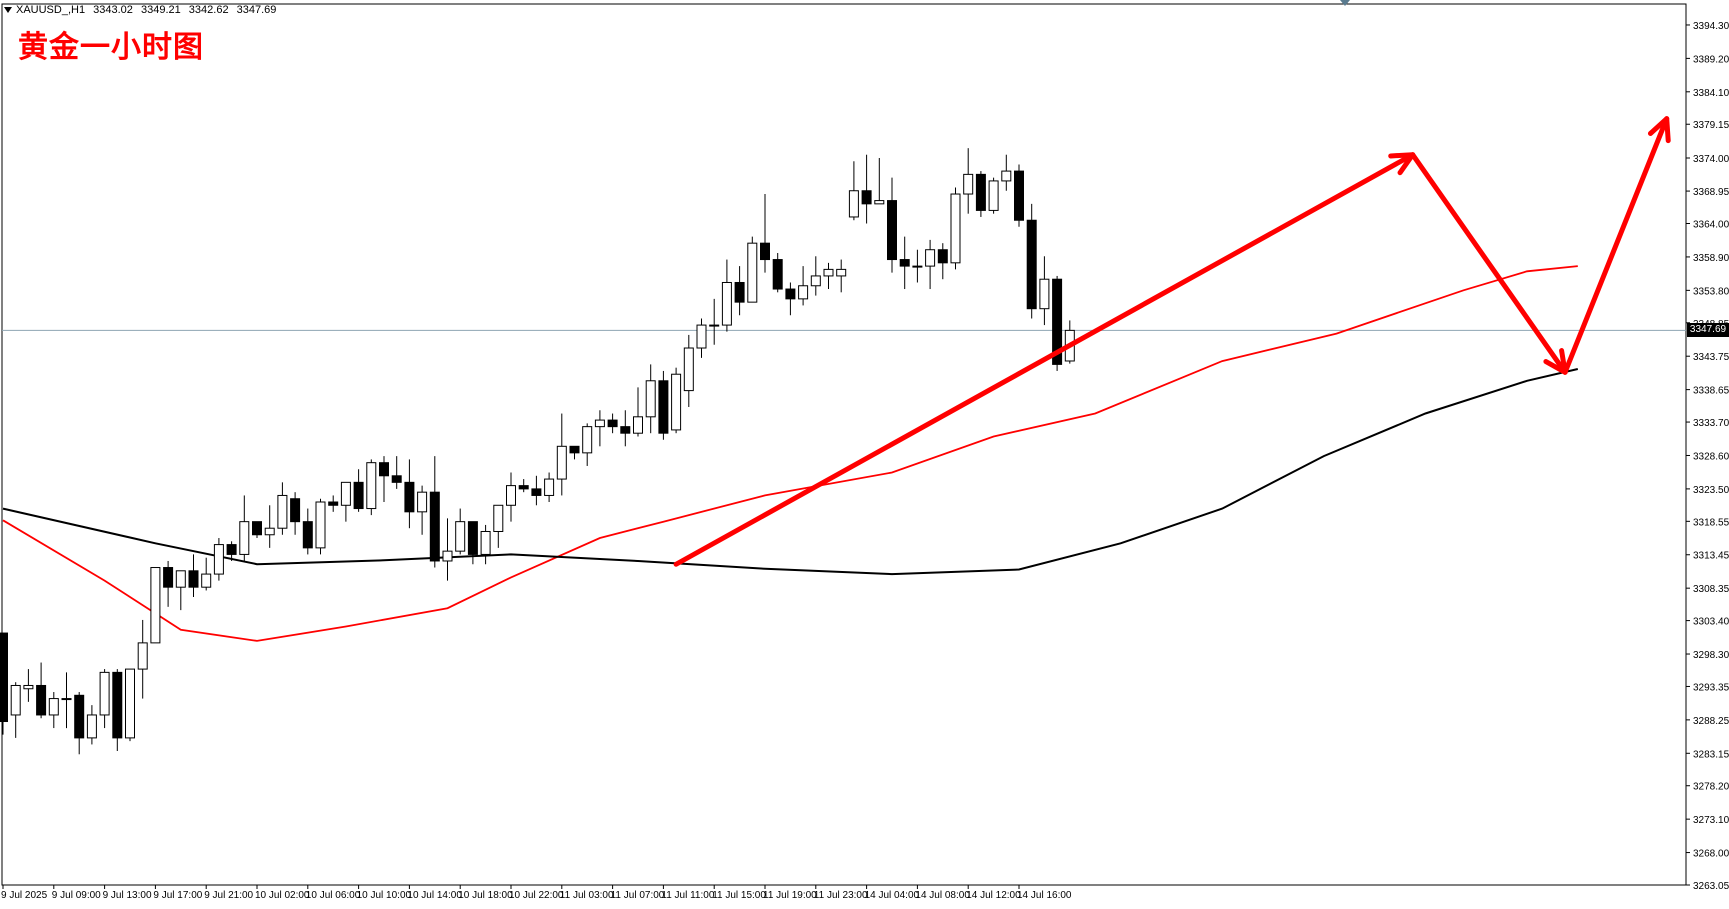  Describe the element at coordinates (1711, 687) in the screenshot. I see `y-tick-label: 3293.35` at that location.